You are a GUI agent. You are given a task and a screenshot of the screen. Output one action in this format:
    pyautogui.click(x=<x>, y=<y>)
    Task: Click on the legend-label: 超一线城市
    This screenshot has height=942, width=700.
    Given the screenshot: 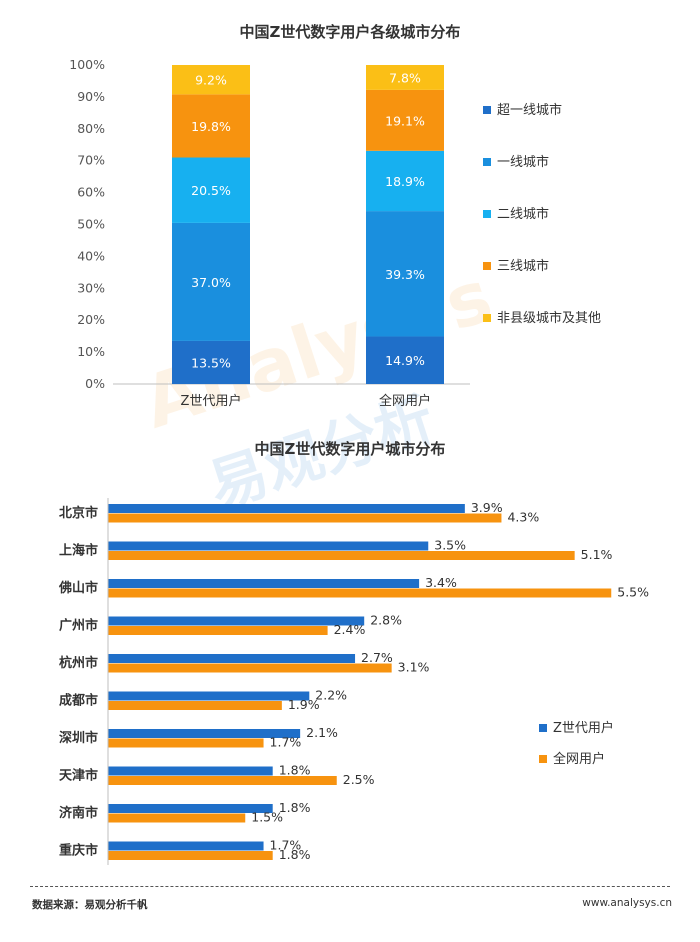 What is the action you would take?
    pyautogui.click(x=529, y=110)
    